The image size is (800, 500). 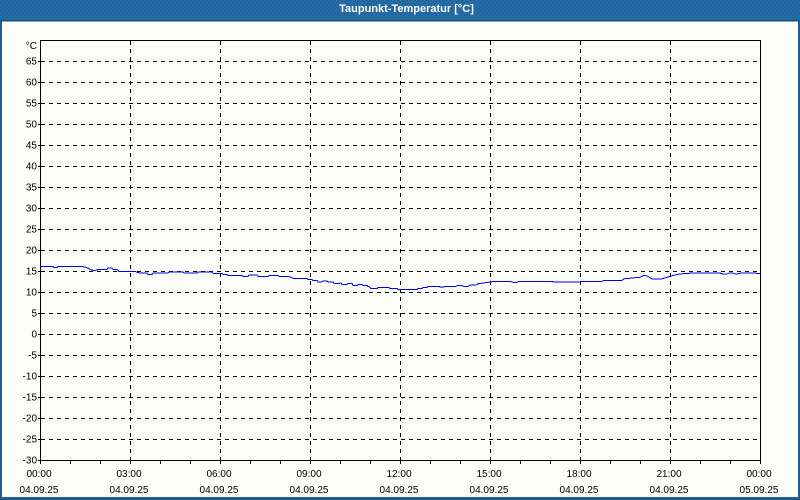 I want to click on svg-text: 35, so click(x=32, y=188).